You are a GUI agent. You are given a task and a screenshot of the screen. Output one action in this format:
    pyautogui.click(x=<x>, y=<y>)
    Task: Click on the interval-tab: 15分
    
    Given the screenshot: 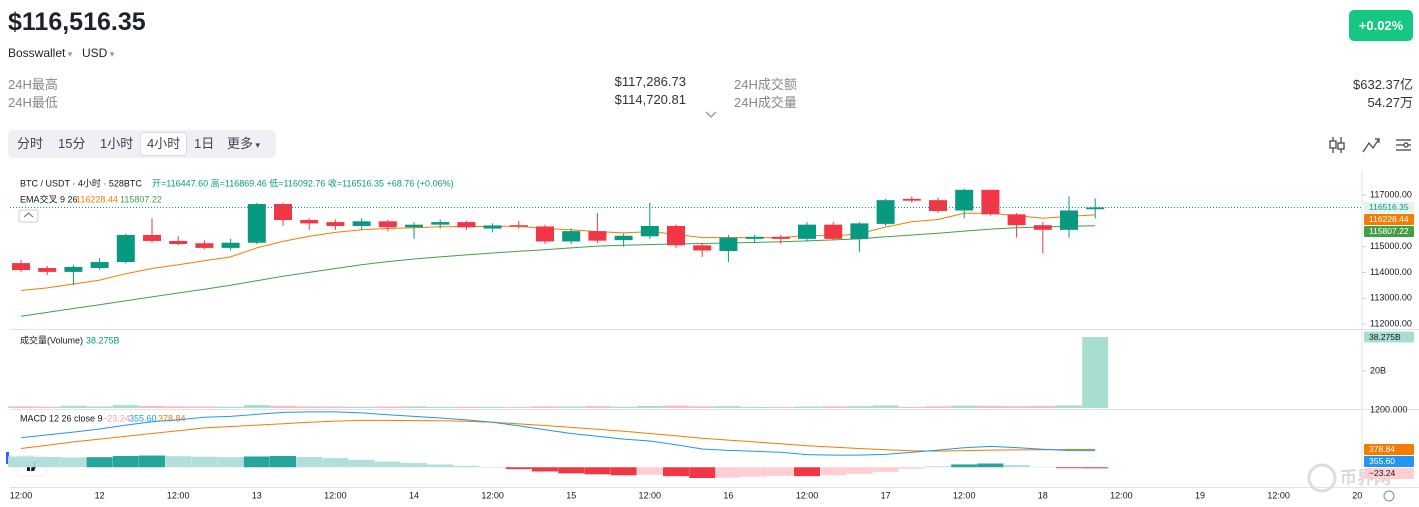 What is the action you would take?
    pyautogui.click(x=72, y=143)
    